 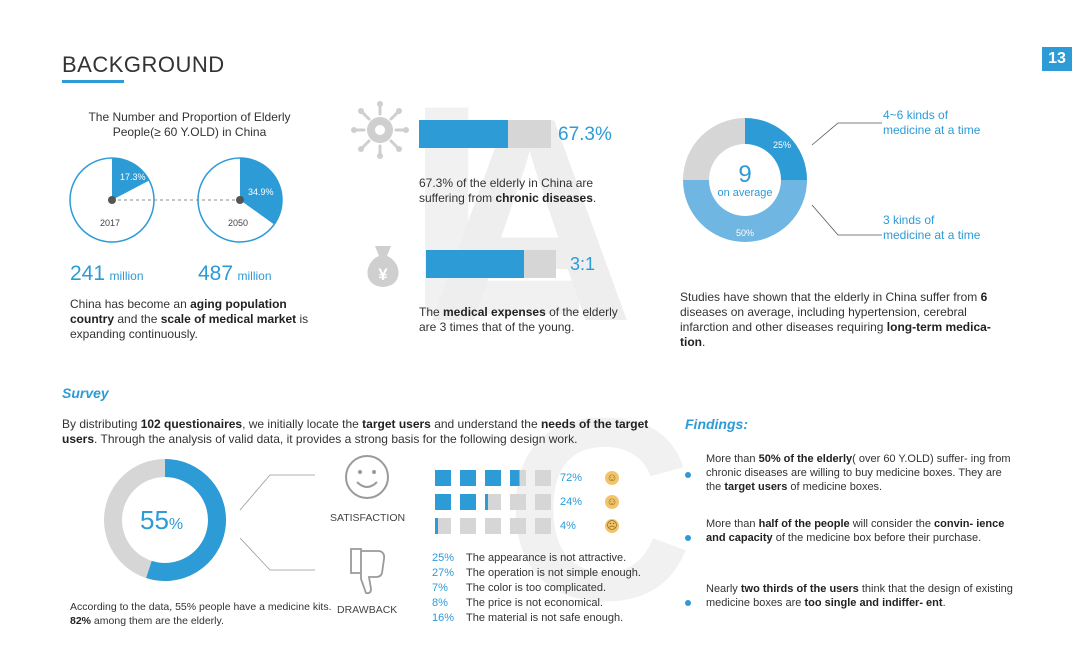 I want to click on drawback-label: DRAWBACK, so click(x=367, y=610).